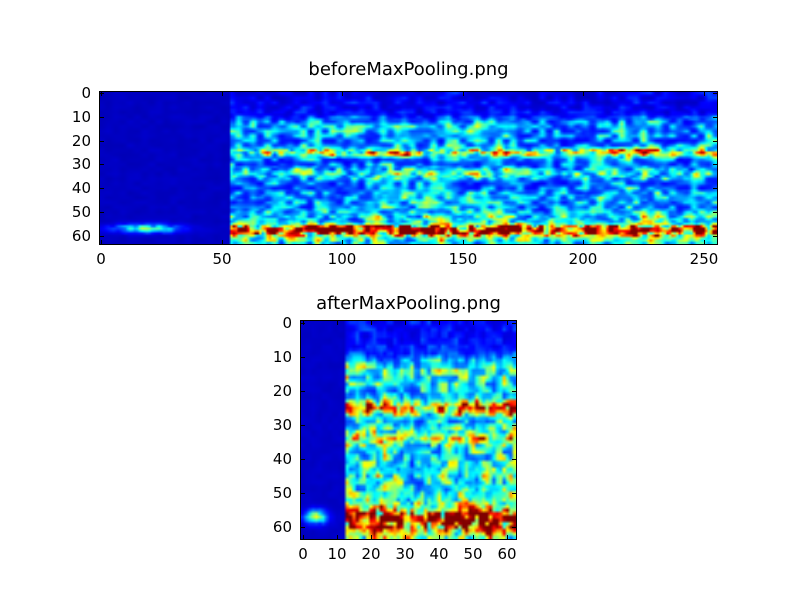 This screenshot has height=600, width=800. I want to click on axes-frame, so click(408, 430).